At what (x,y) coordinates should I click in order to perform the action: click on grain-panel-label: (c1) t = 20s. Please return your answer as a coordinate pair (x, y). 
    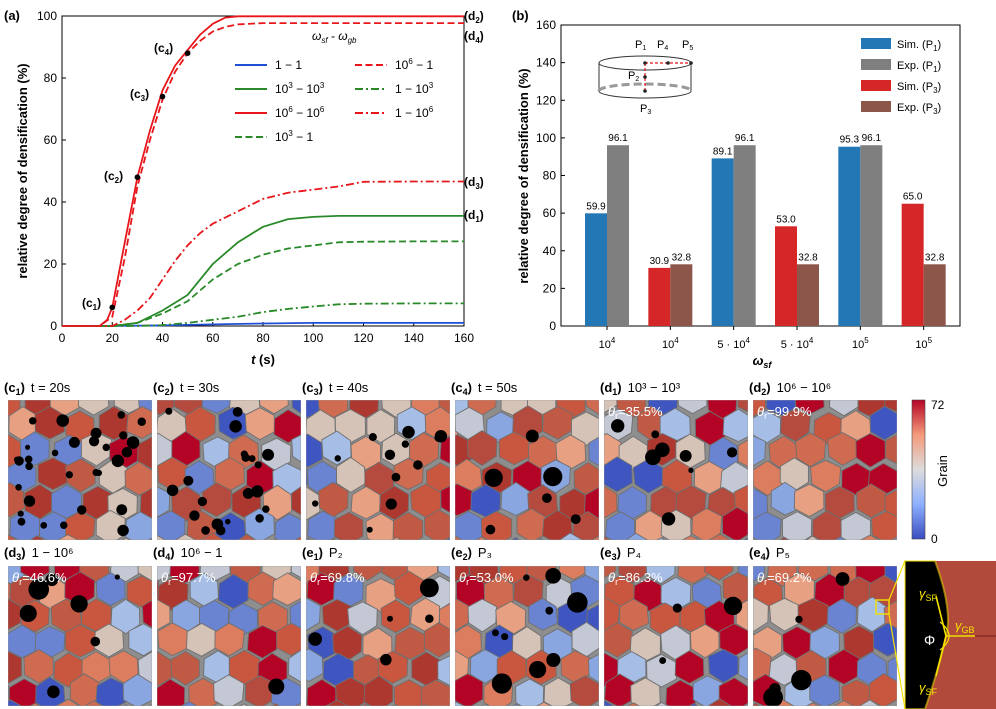
    Looking at the image, I should click on (37, 388).